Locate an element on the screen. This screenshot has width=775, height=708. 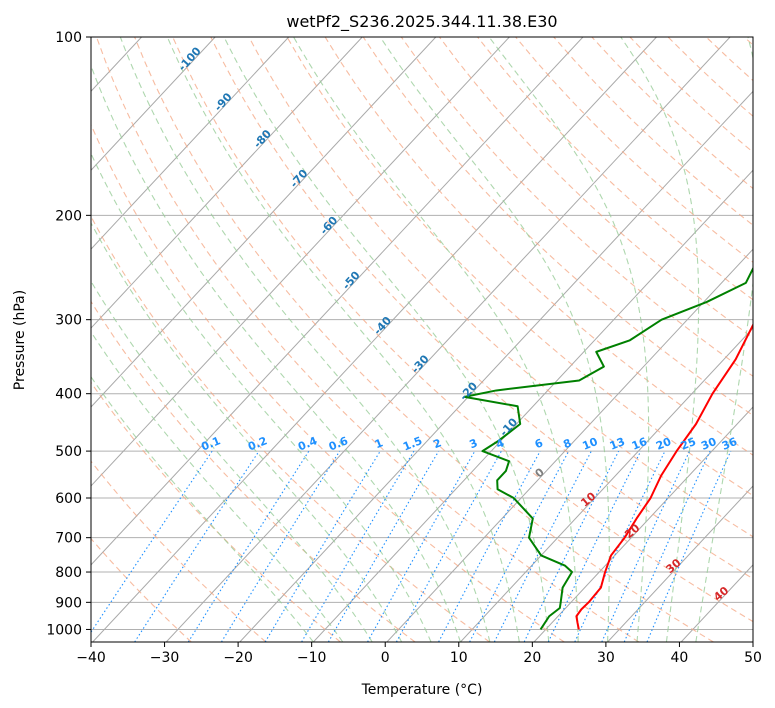
dry-adiabat-label: -30 is located at coordinates (420, 364).